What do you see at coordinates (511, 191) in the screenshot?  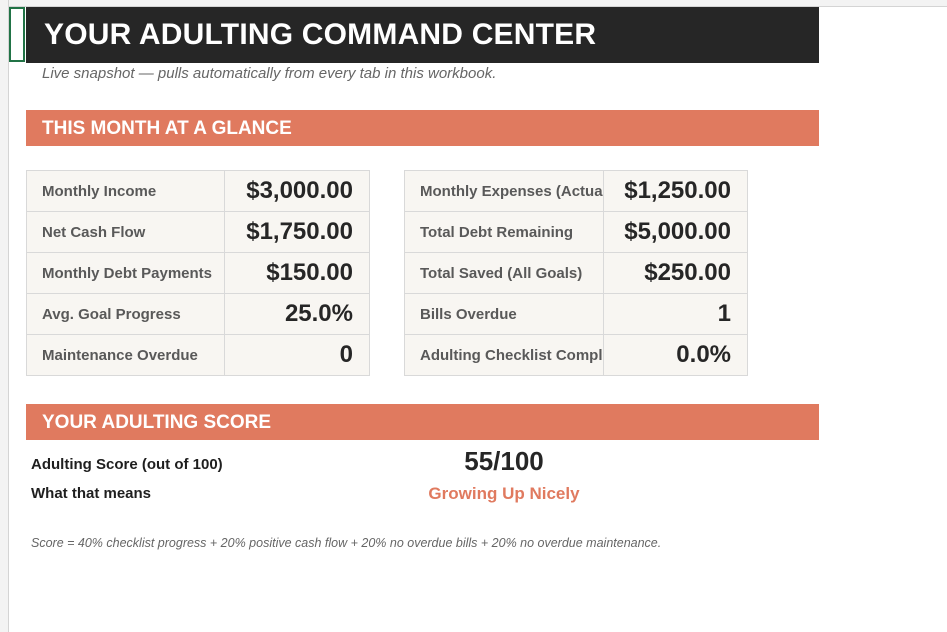 I see `stat-label: Monthly Expenses (Actual` at bounding box center [511, 191].